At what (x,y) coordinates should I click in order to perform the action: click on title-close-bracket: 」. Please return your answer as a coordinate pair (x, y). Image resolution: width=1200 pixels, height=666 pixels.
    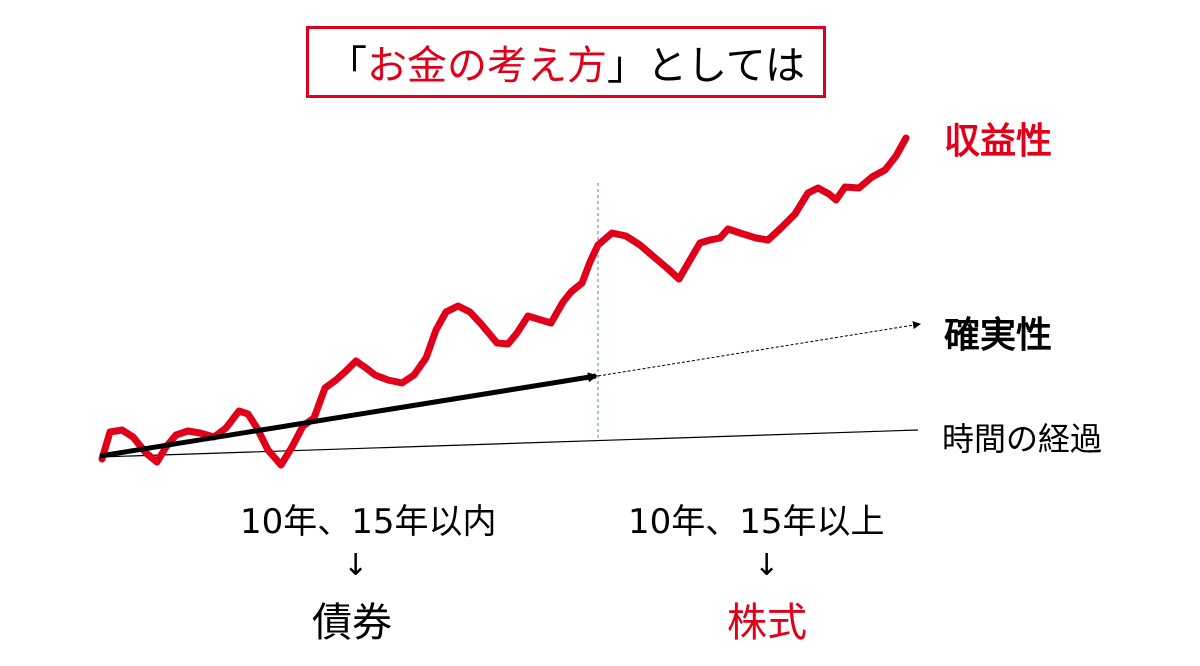
    Looking at the image, I should click on (627, 66).